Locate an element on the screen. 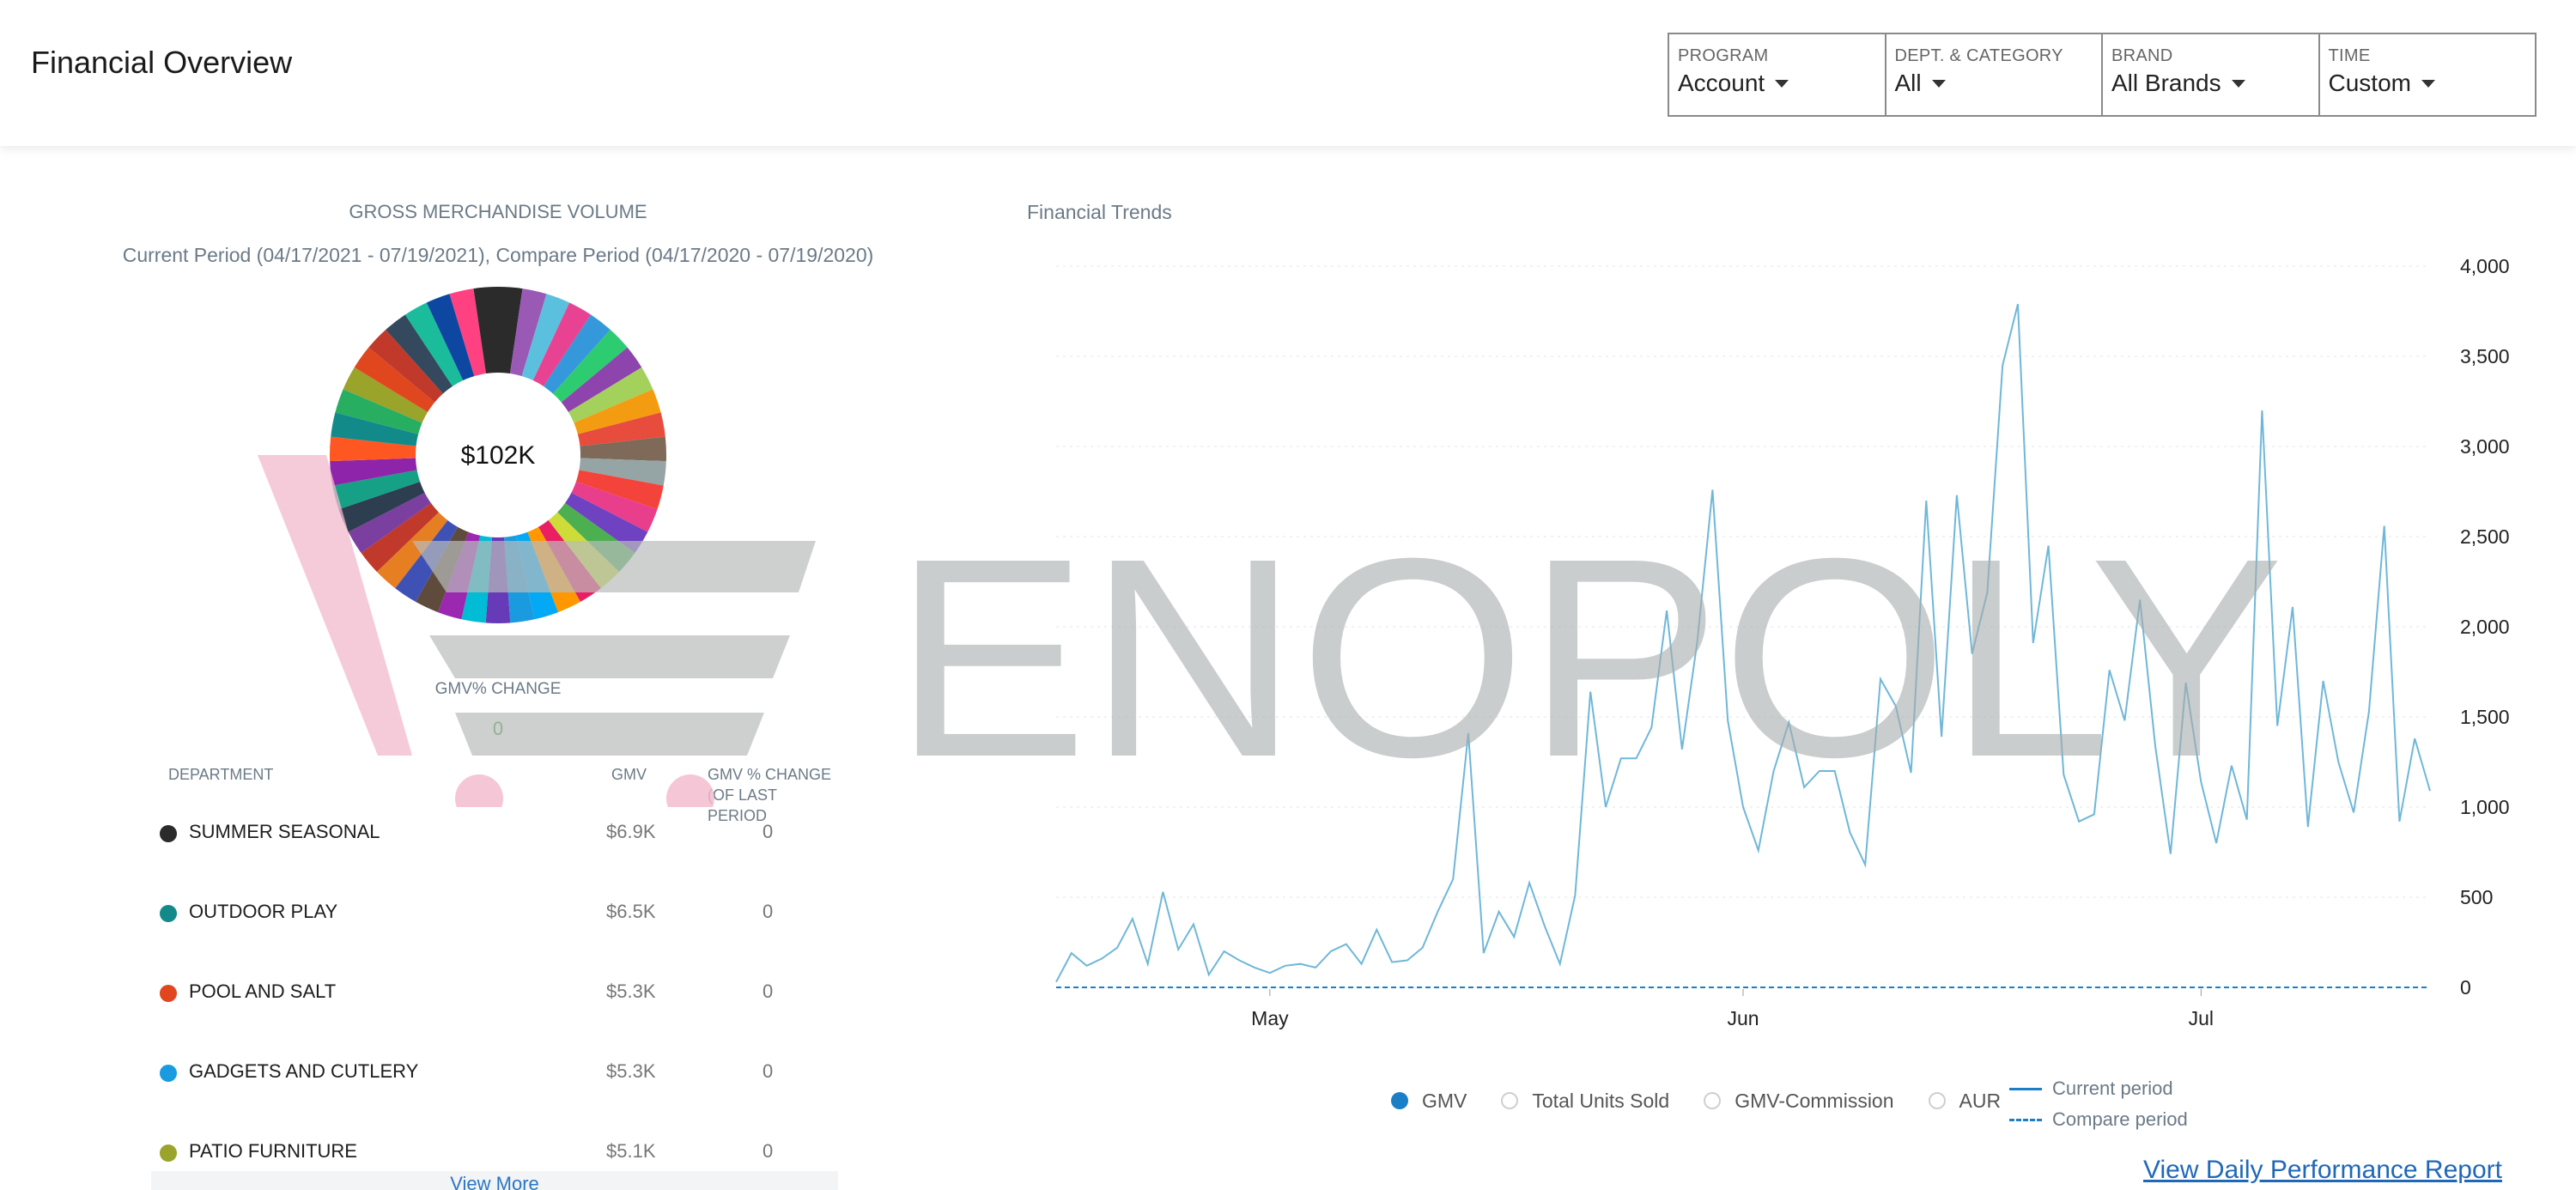 The height and width of the screenshot is (1190, 2576). gmv-header: GMV is located at coordinates (629, 774).